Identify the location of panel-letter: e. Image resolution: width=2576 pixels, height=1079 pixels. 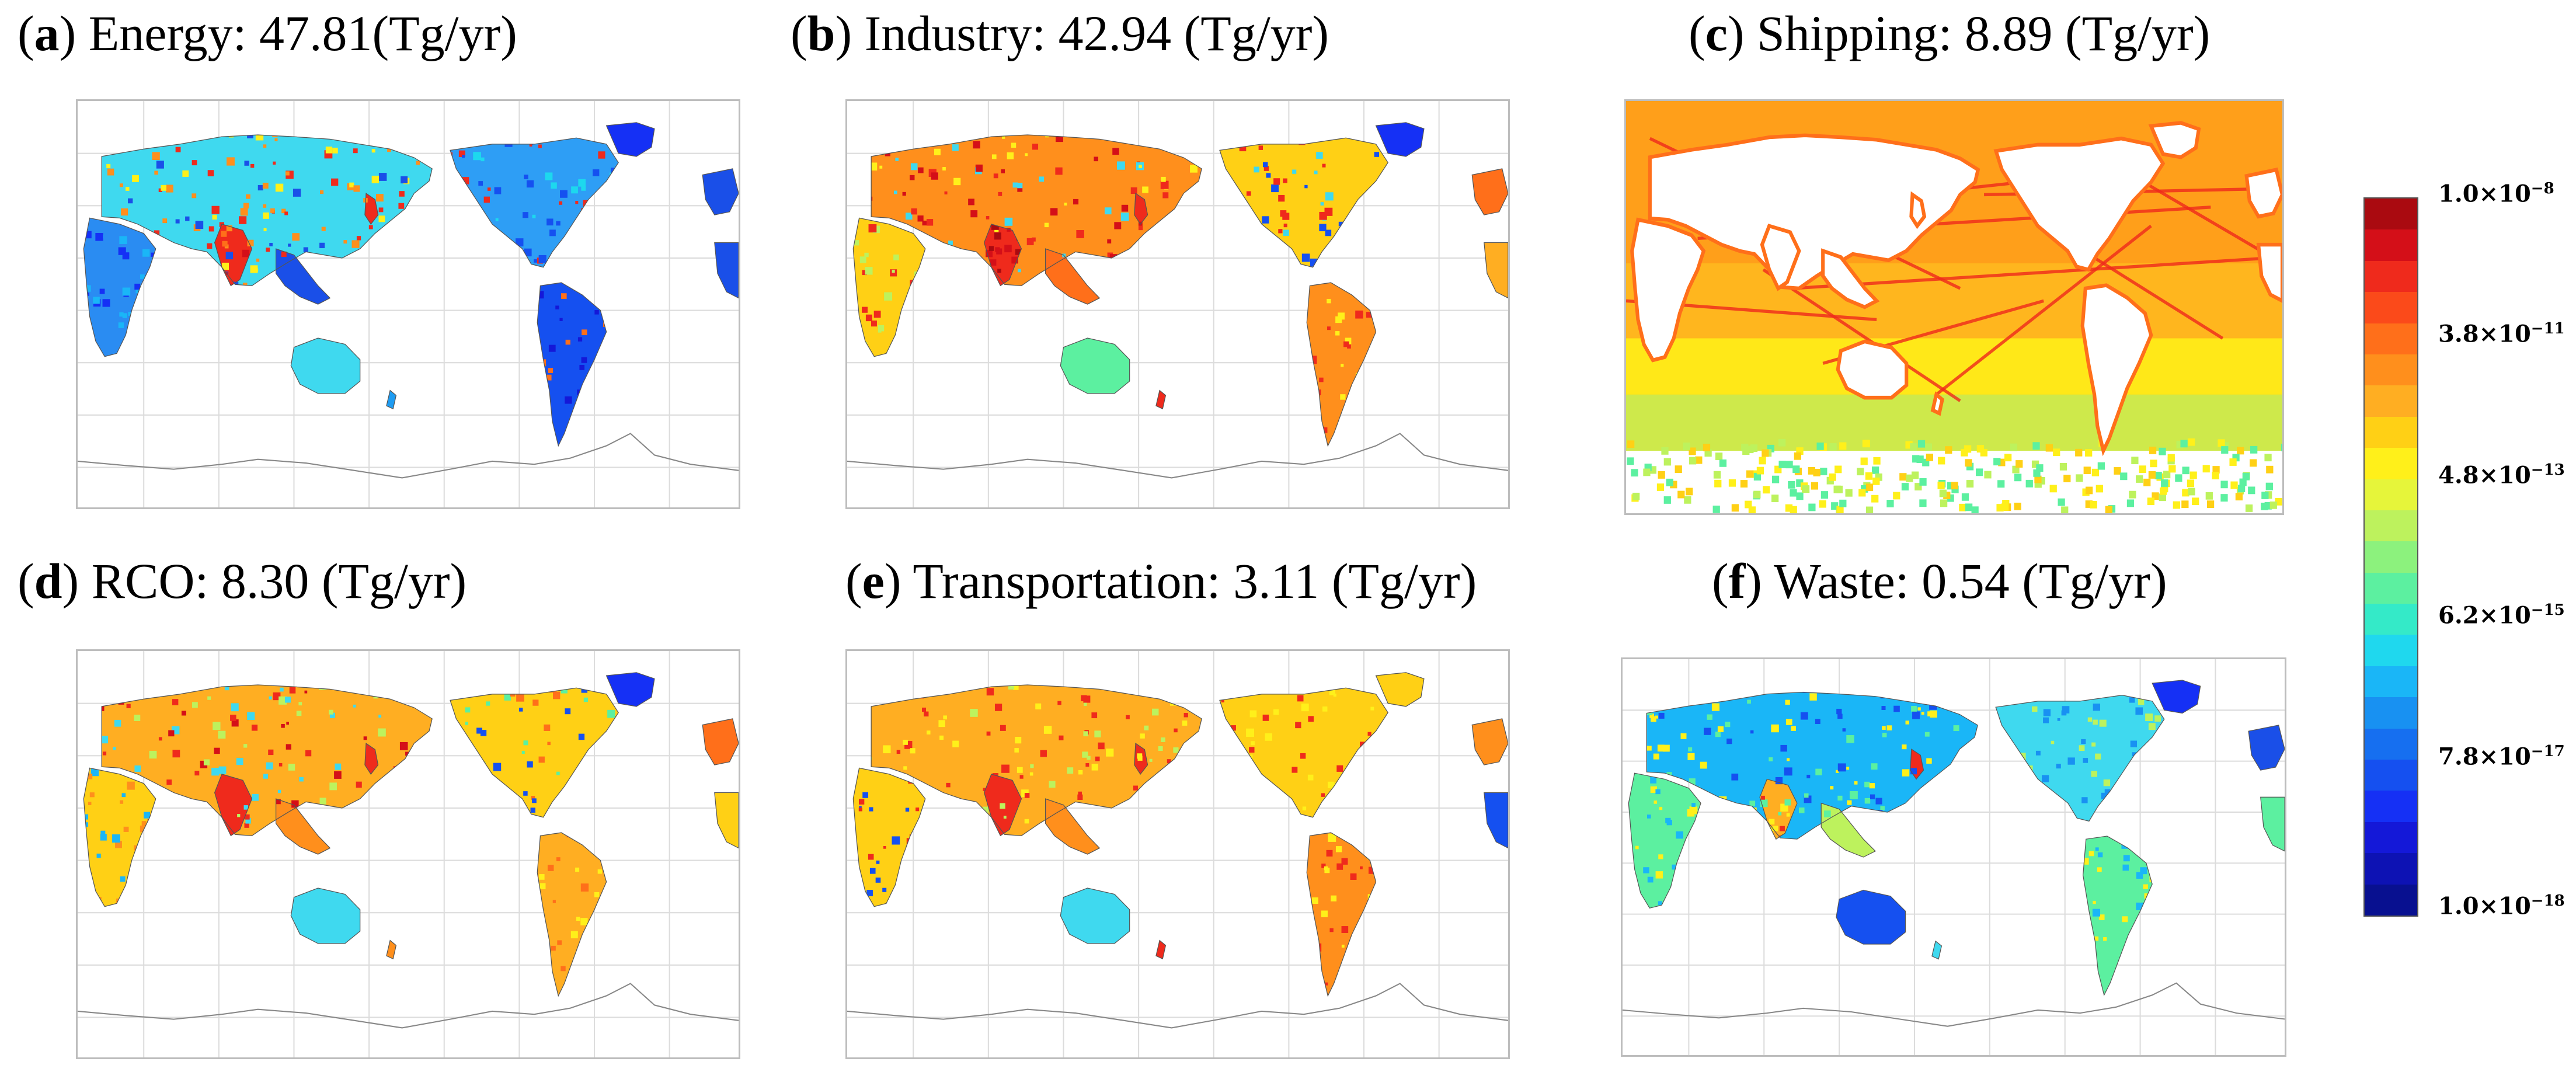
(873, 581).